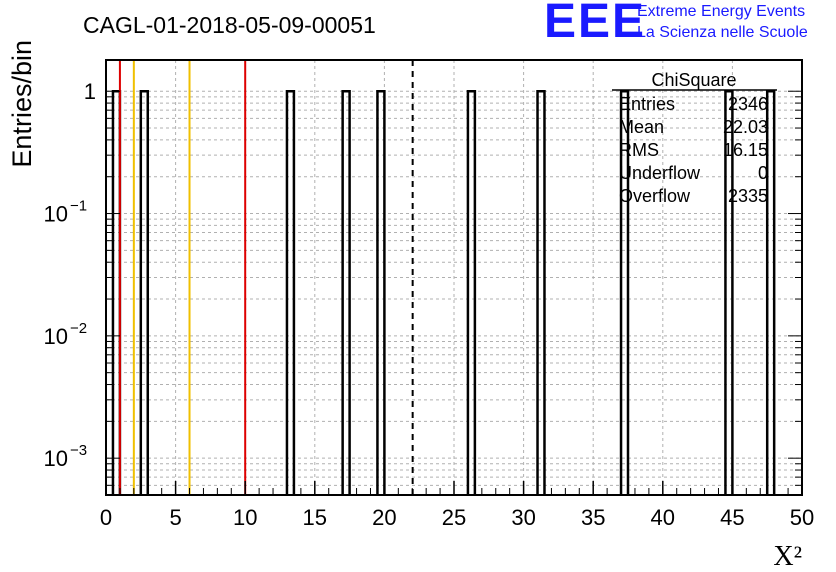  What do you see at coordinates (745, 127) in the screenshot?
I see `stats-row-value: 22.03` at bounding box center [745, 127].